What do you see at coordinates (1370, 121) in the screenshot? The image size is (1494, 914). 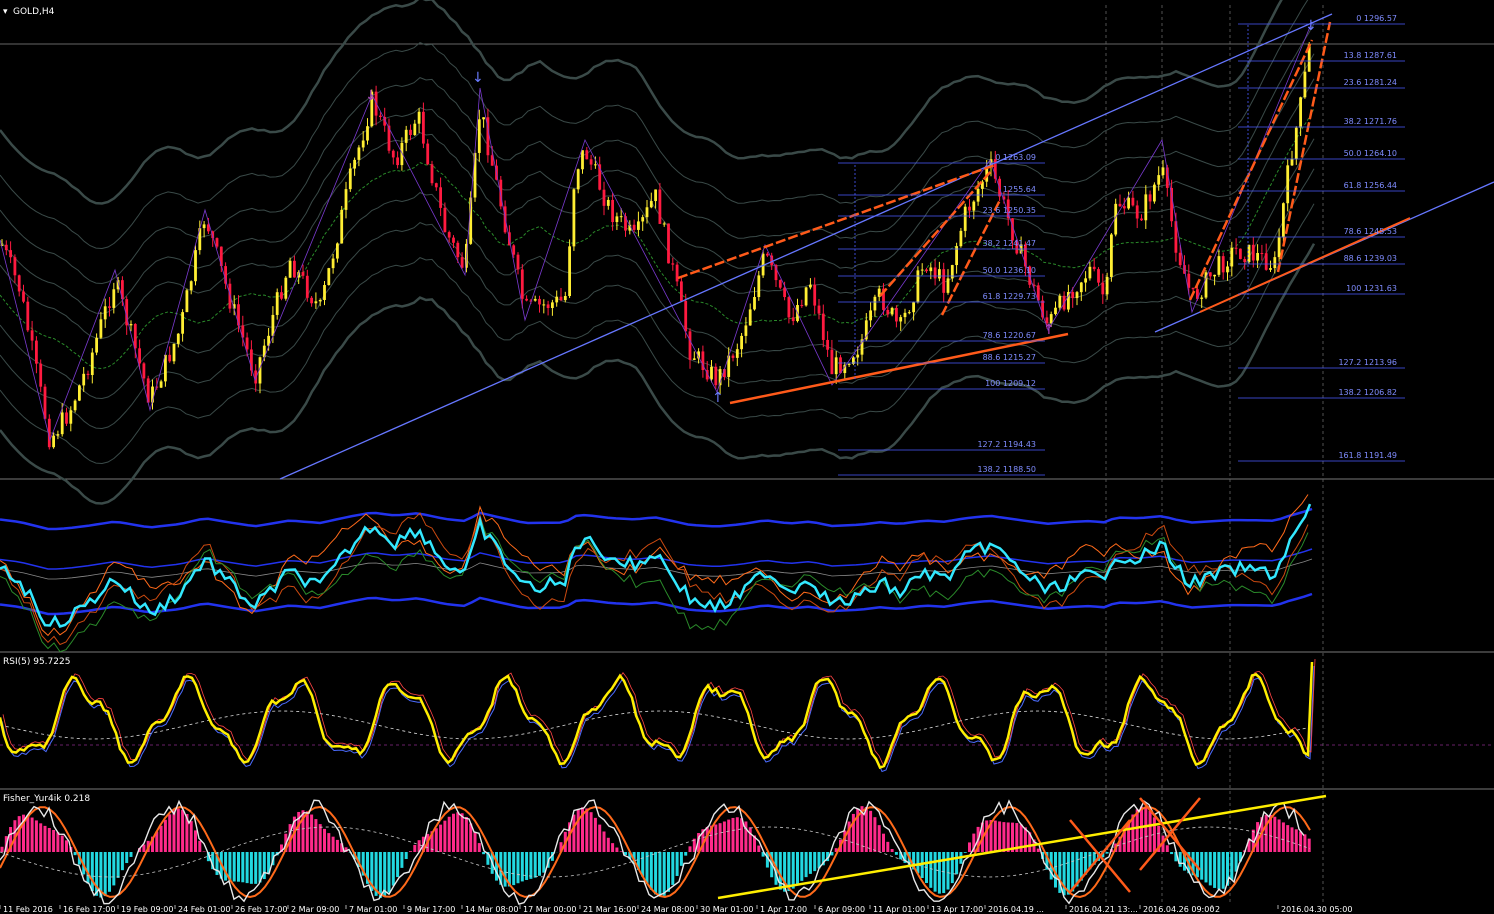 I see `fib-label: 38.2 1271.76` at bounding box center [1370, 121].